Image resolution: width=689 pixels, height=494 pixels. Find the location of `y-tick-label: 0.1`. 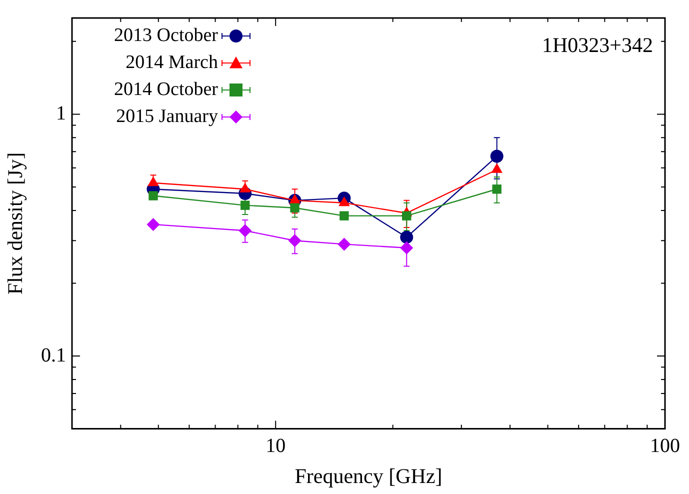

y-tick-label: 0.1 is located at coordinates (53, 355).